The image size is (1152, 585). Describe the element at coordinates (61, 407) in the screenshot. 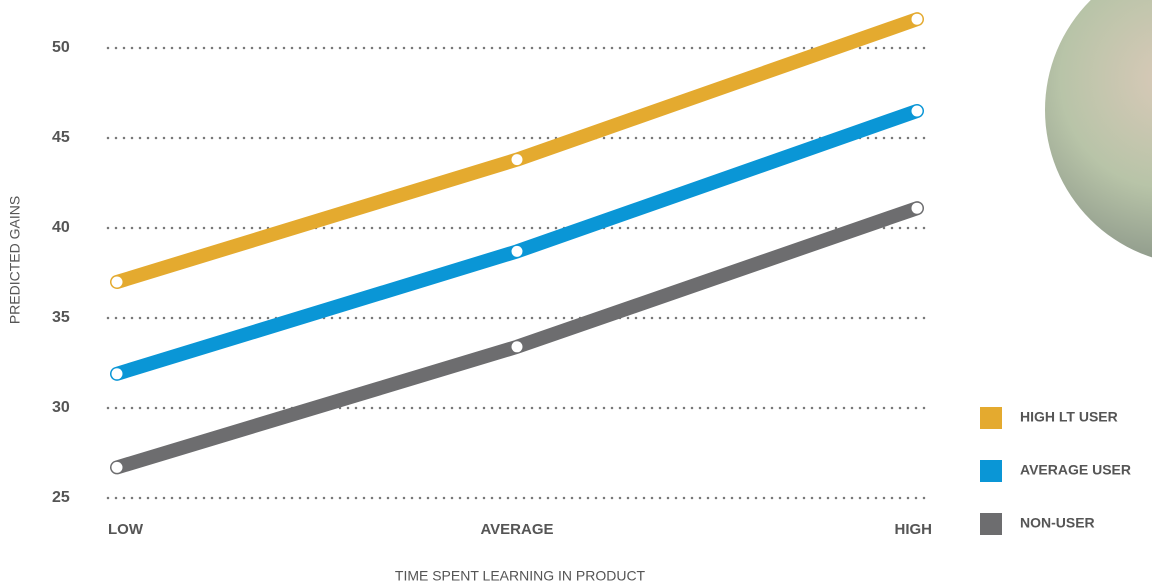

I see `y-tick-label: 30` at that location.